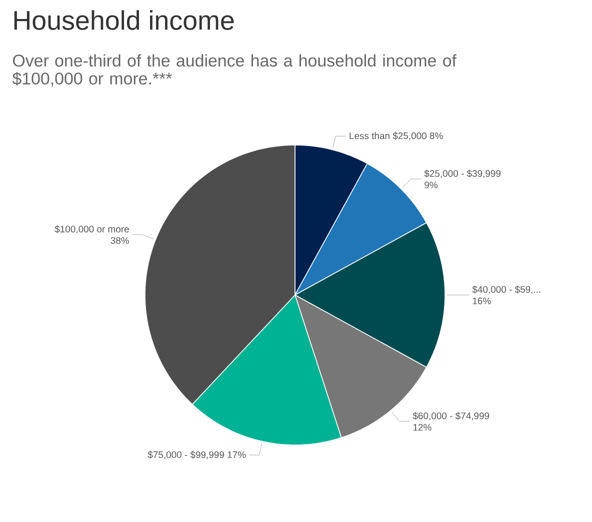 The height and width of the screenshot is (522, 592). What do you see at coordinates (237, 454) in the screenshot?
I see `data-label: 17%` at bounding box center [237, 454].